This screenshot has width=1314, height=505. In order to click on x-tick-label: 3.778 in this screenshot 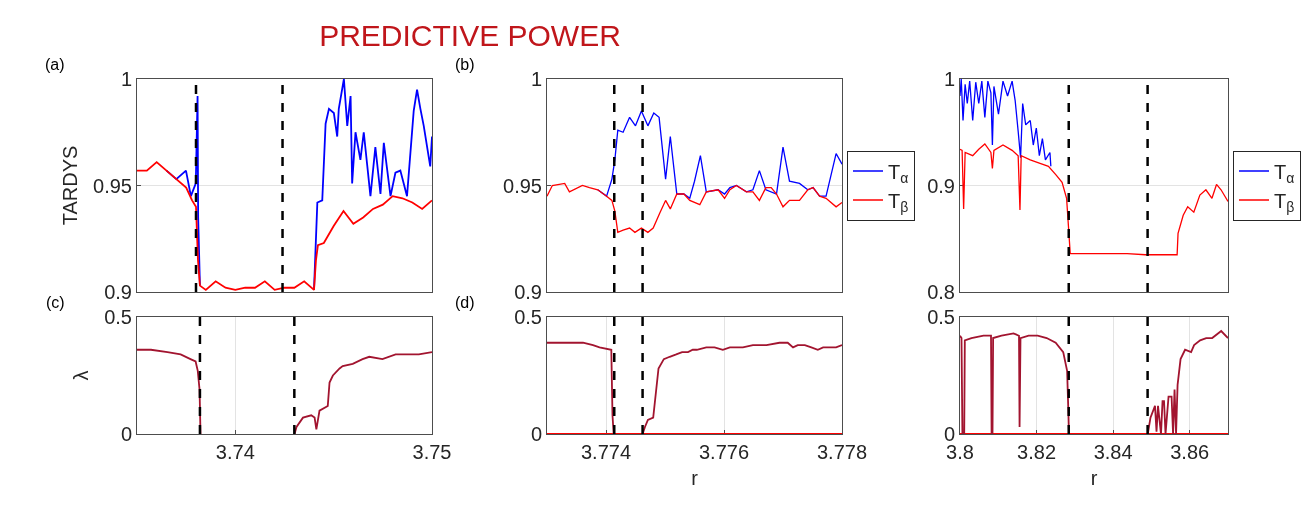, I will do `click(842, 452)`.